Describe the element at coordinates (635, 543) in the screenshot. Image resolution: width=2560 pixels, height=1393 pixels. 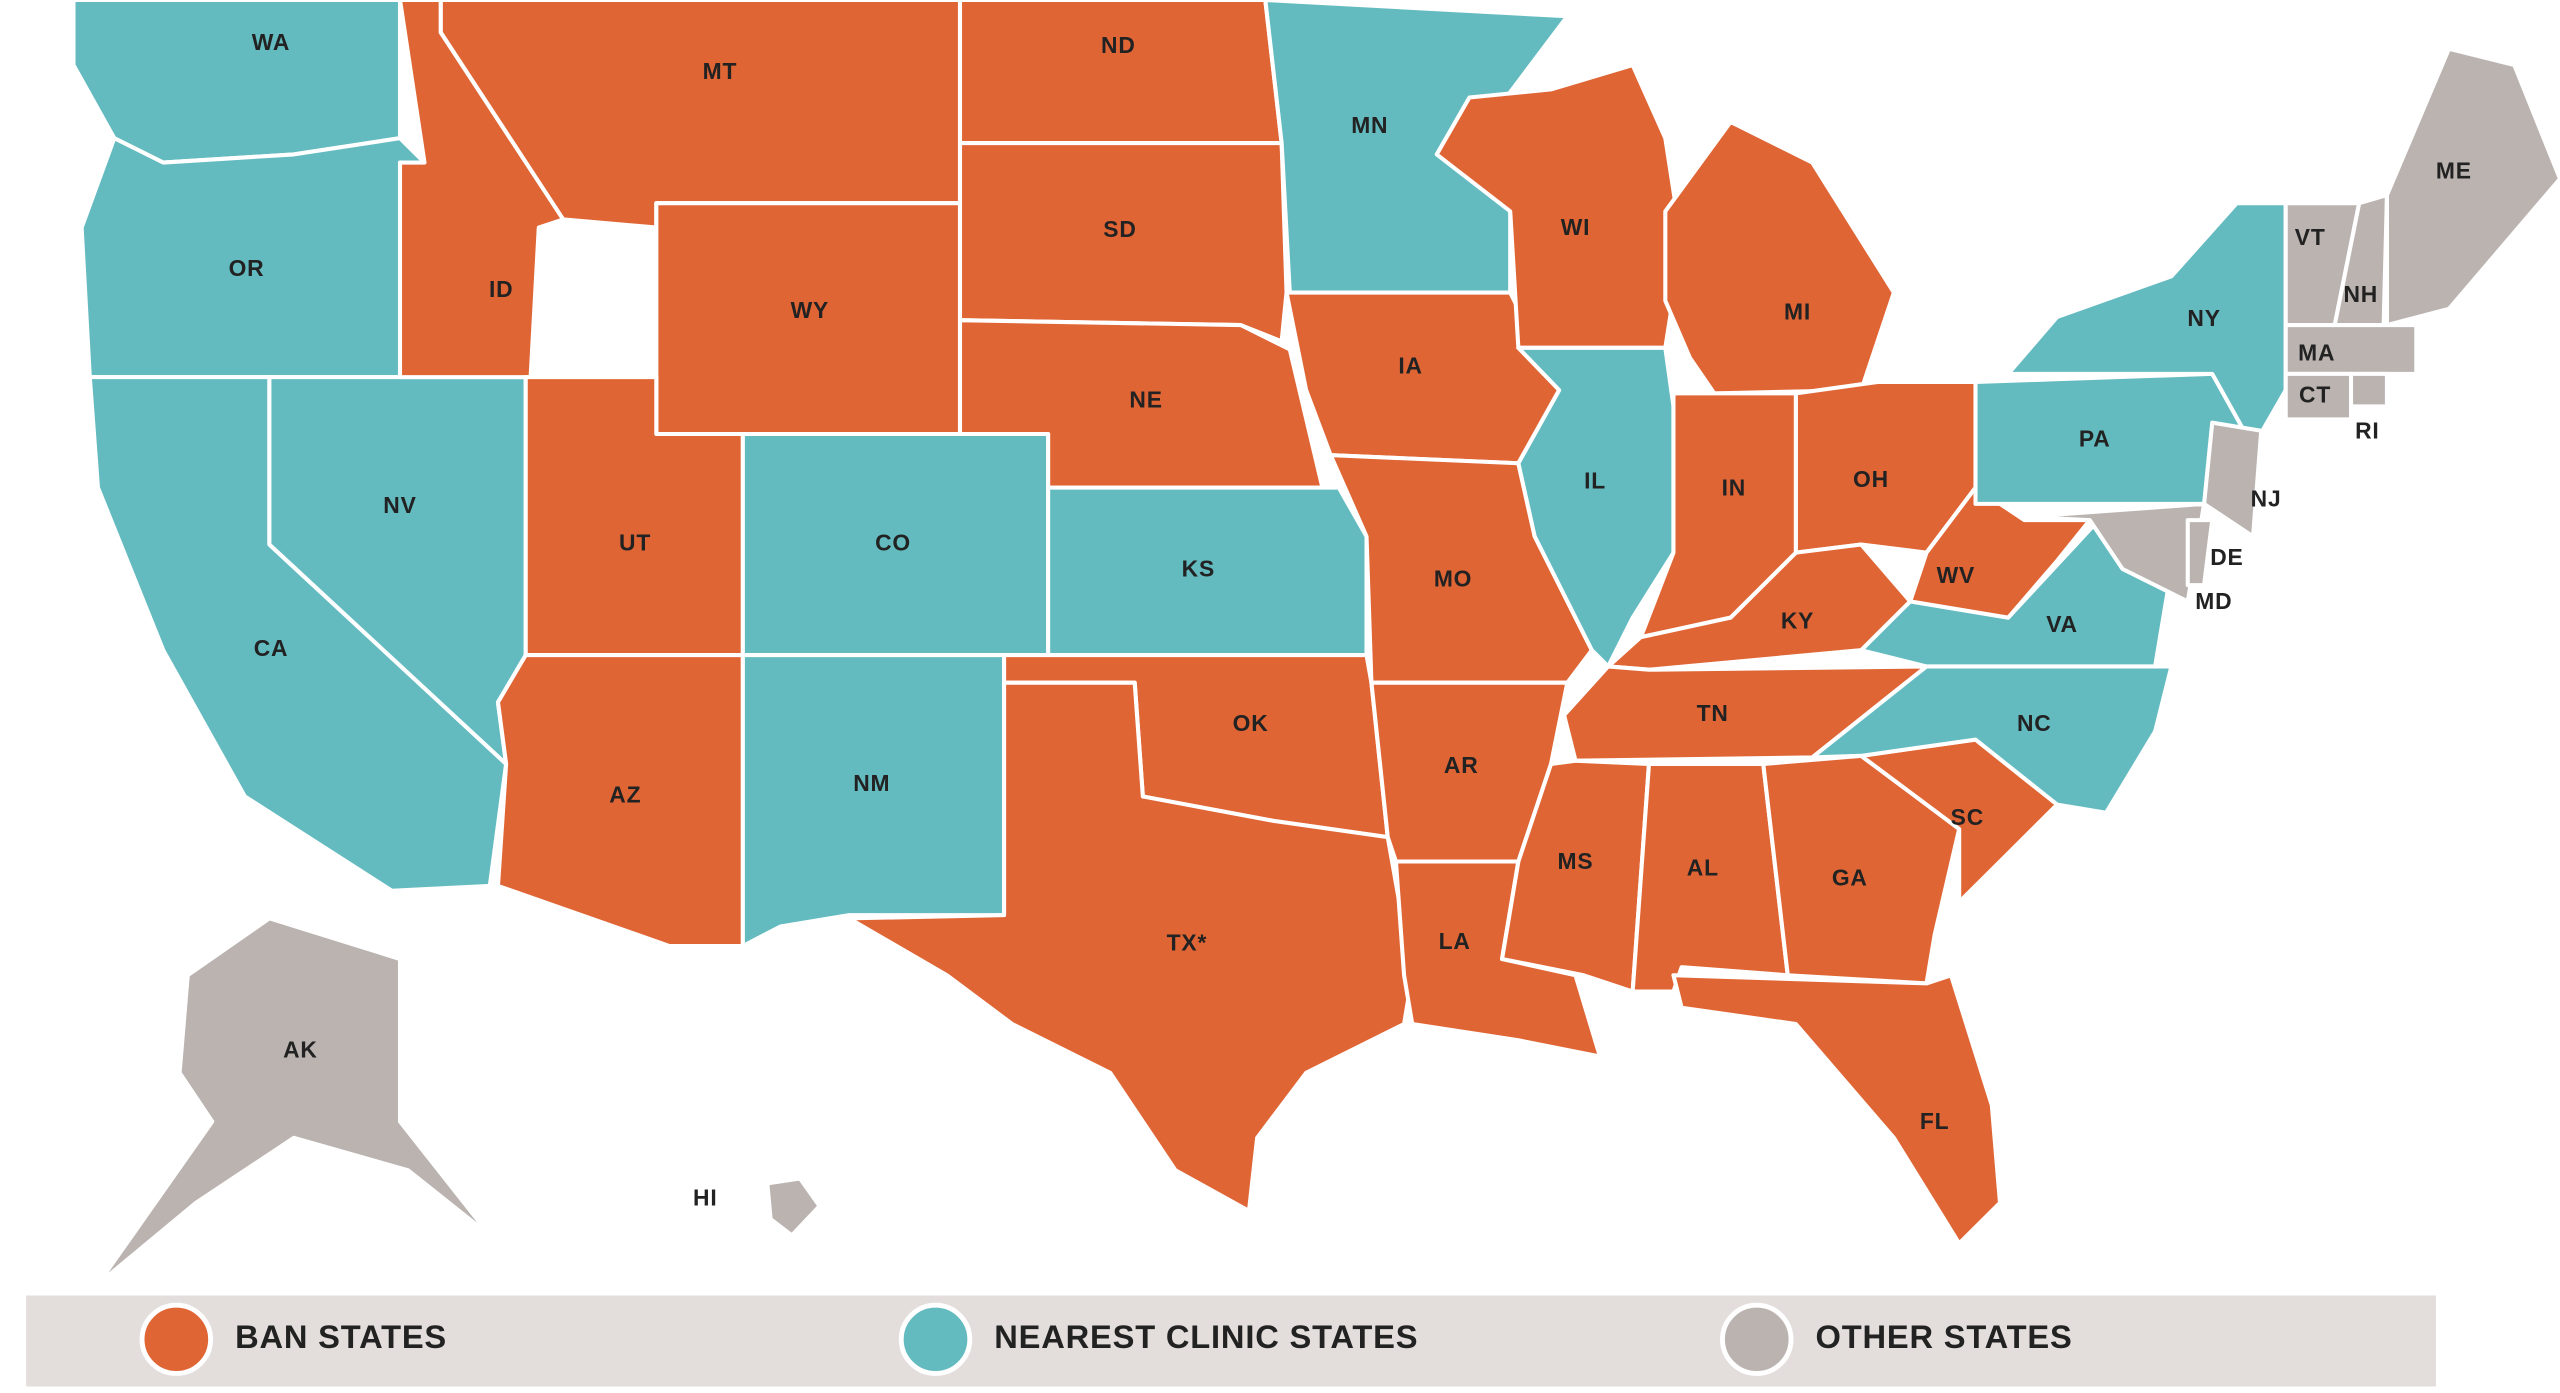
I see `state-label: UT` at that location.